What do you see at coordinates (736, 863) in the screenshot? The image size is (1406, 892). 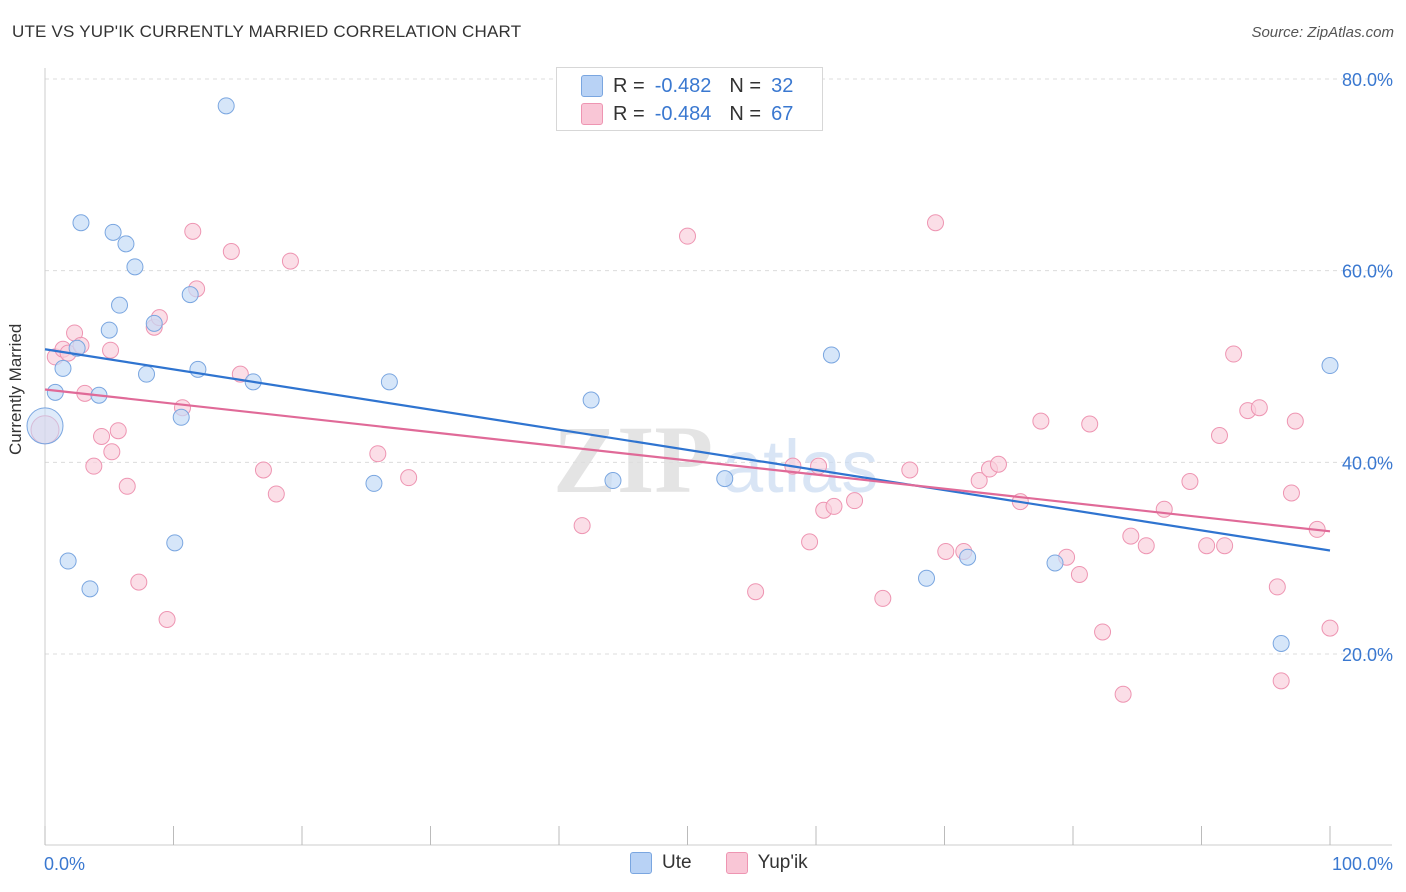 I see `series-swatch-yupik` at bounding box center [736, 863].